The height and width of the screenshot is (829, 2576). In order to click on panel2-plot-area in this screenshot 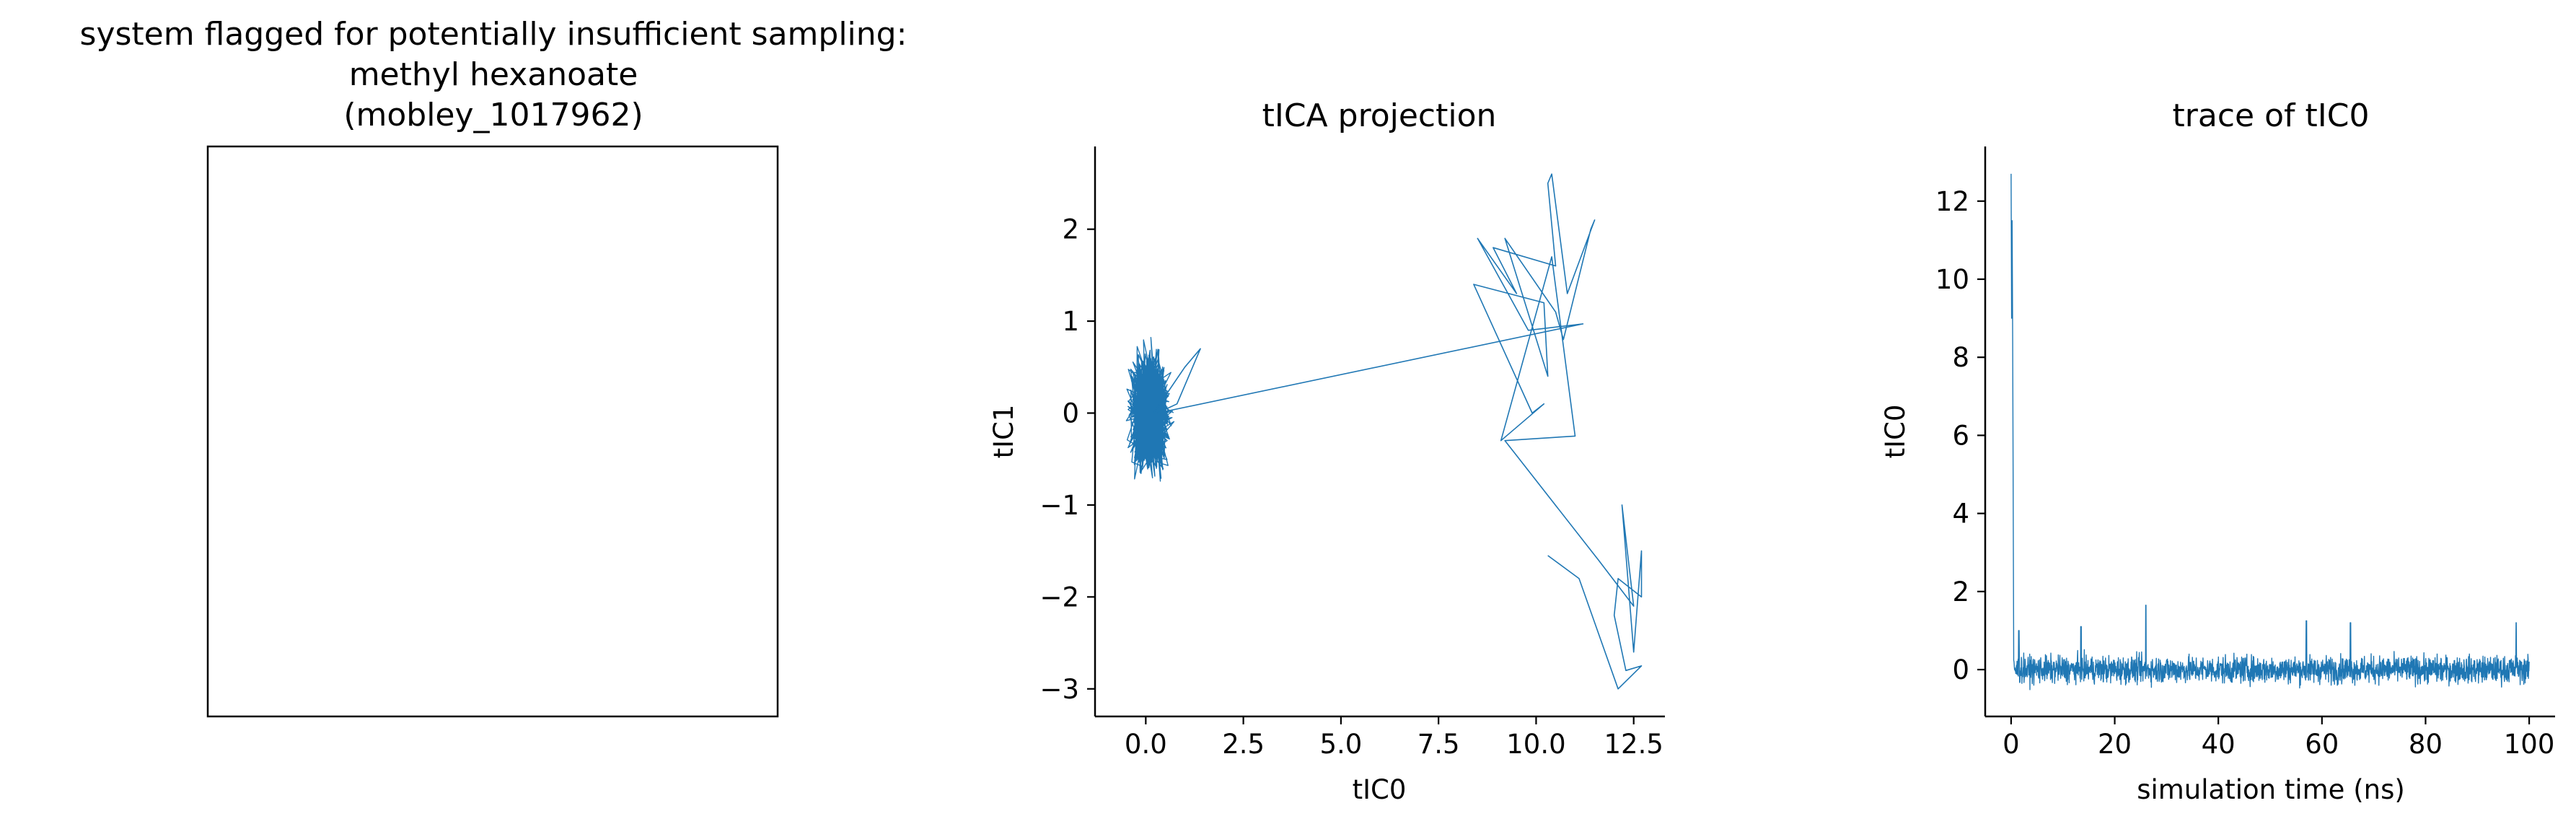, I will do `click(1384, 432)`.